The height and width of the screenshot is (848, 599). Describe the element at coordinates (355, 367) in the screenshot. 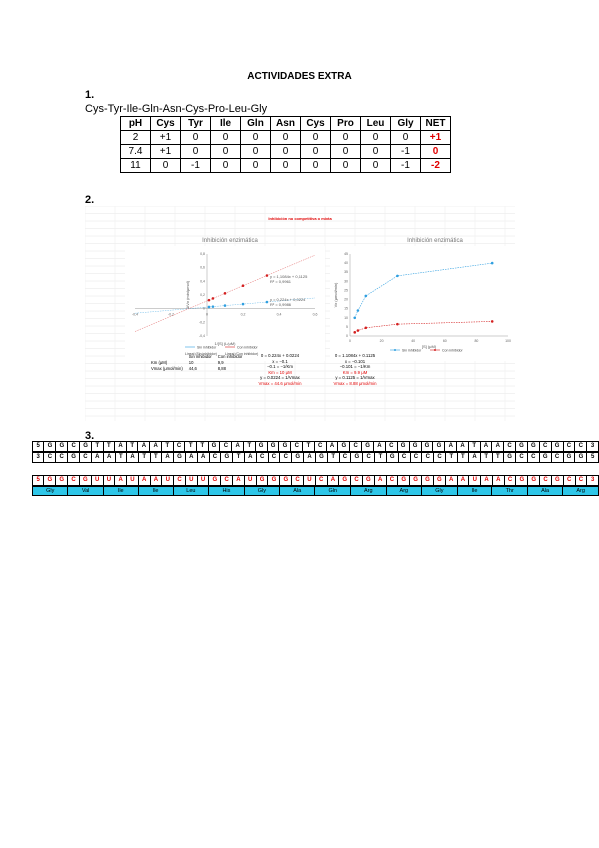

I see `eq-con-line: −0.101 = −1/Km` at that location.